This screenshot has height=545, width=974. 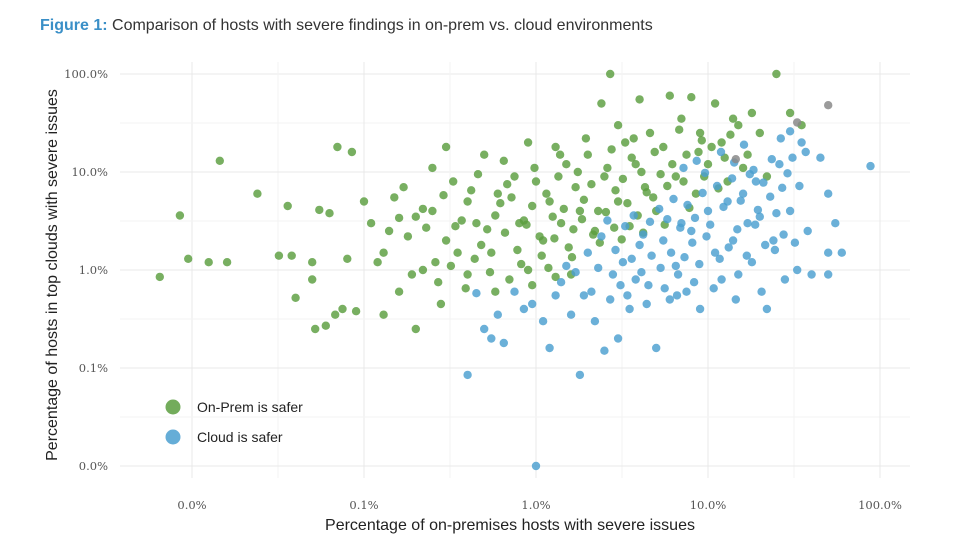 What do you see at coordinates (93, 368) in the screenshot?
I see `y-tick-label: 0.1%` at bounding box center [93, 368].